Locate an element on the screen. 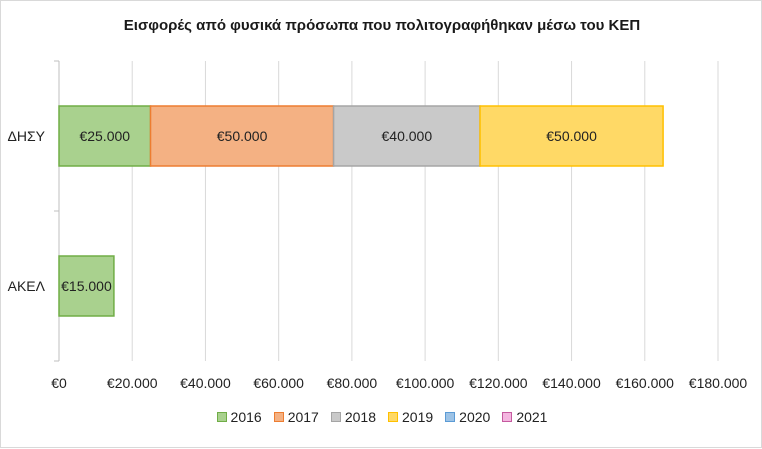  category-label-0: ΔΗΣΥ is located at coordinates (27, 136).